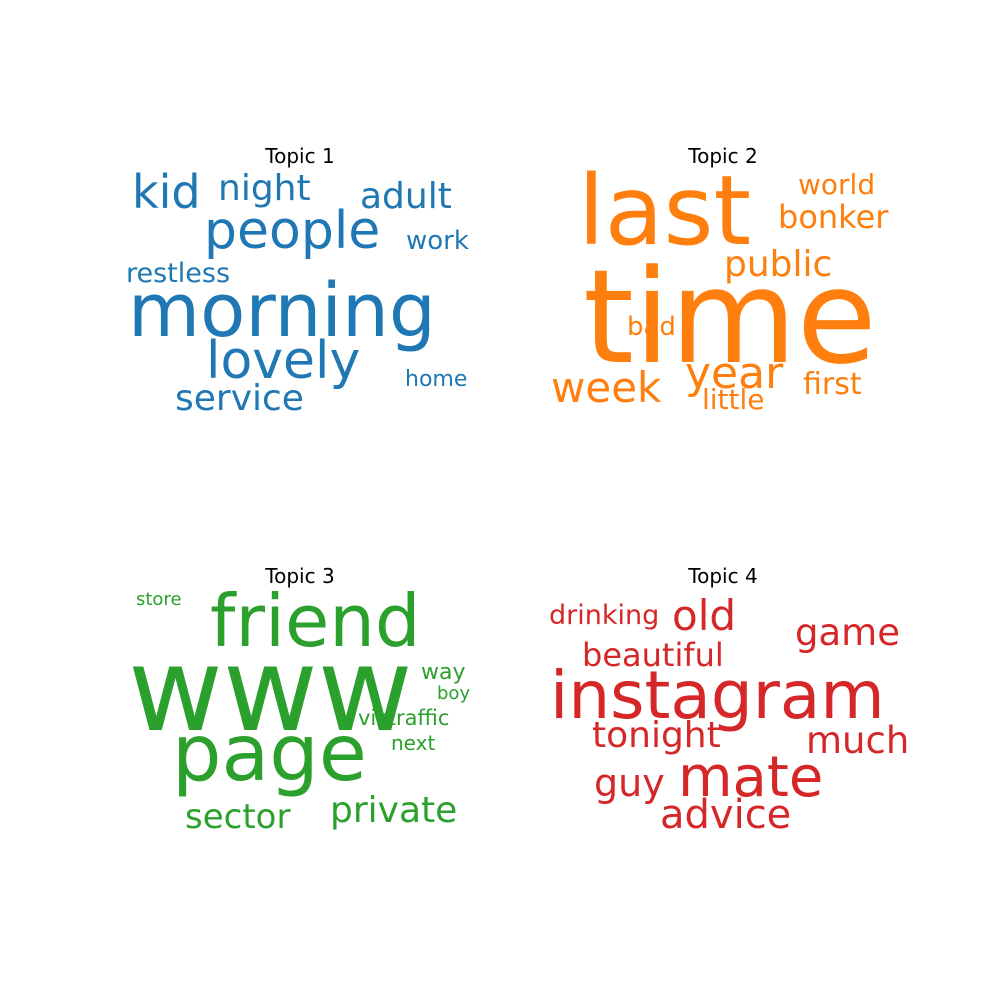  What do you see at coordinates (282, 311) in the screenshot?
I see `word-morning: morning` at bounding box center [282, 311].